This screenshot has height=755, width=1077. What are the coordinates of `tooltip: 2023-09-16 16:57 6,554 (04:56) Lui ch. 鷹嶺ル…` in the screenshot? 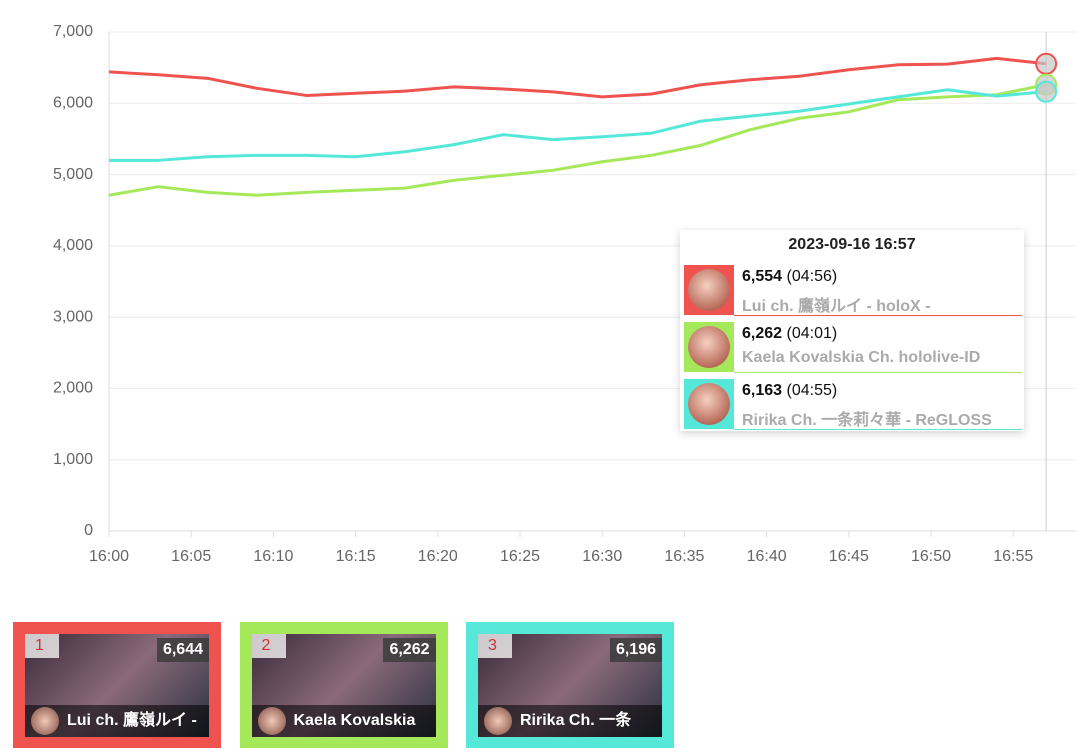 It's located at (852, 330).